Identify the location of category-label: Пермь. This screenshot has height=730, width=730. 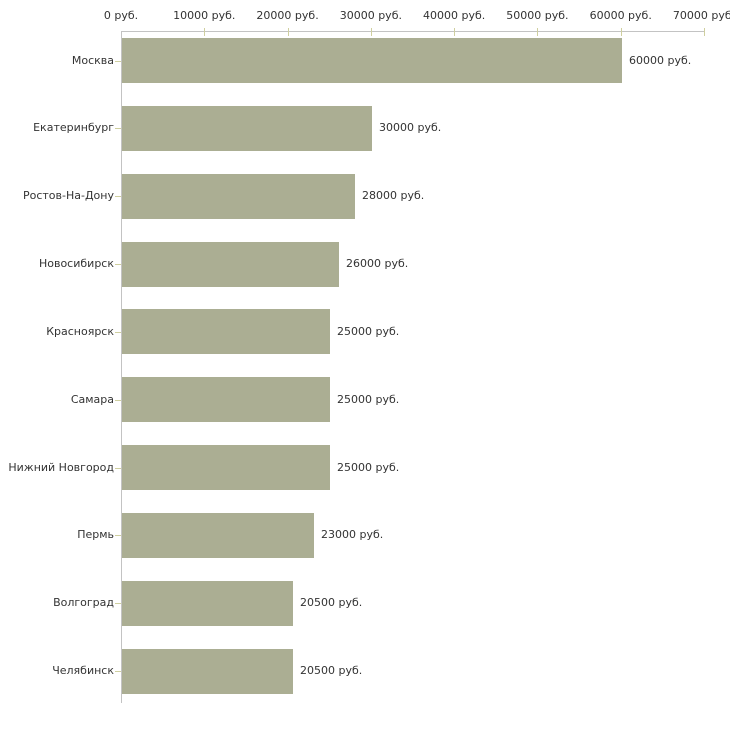
(95, 534).